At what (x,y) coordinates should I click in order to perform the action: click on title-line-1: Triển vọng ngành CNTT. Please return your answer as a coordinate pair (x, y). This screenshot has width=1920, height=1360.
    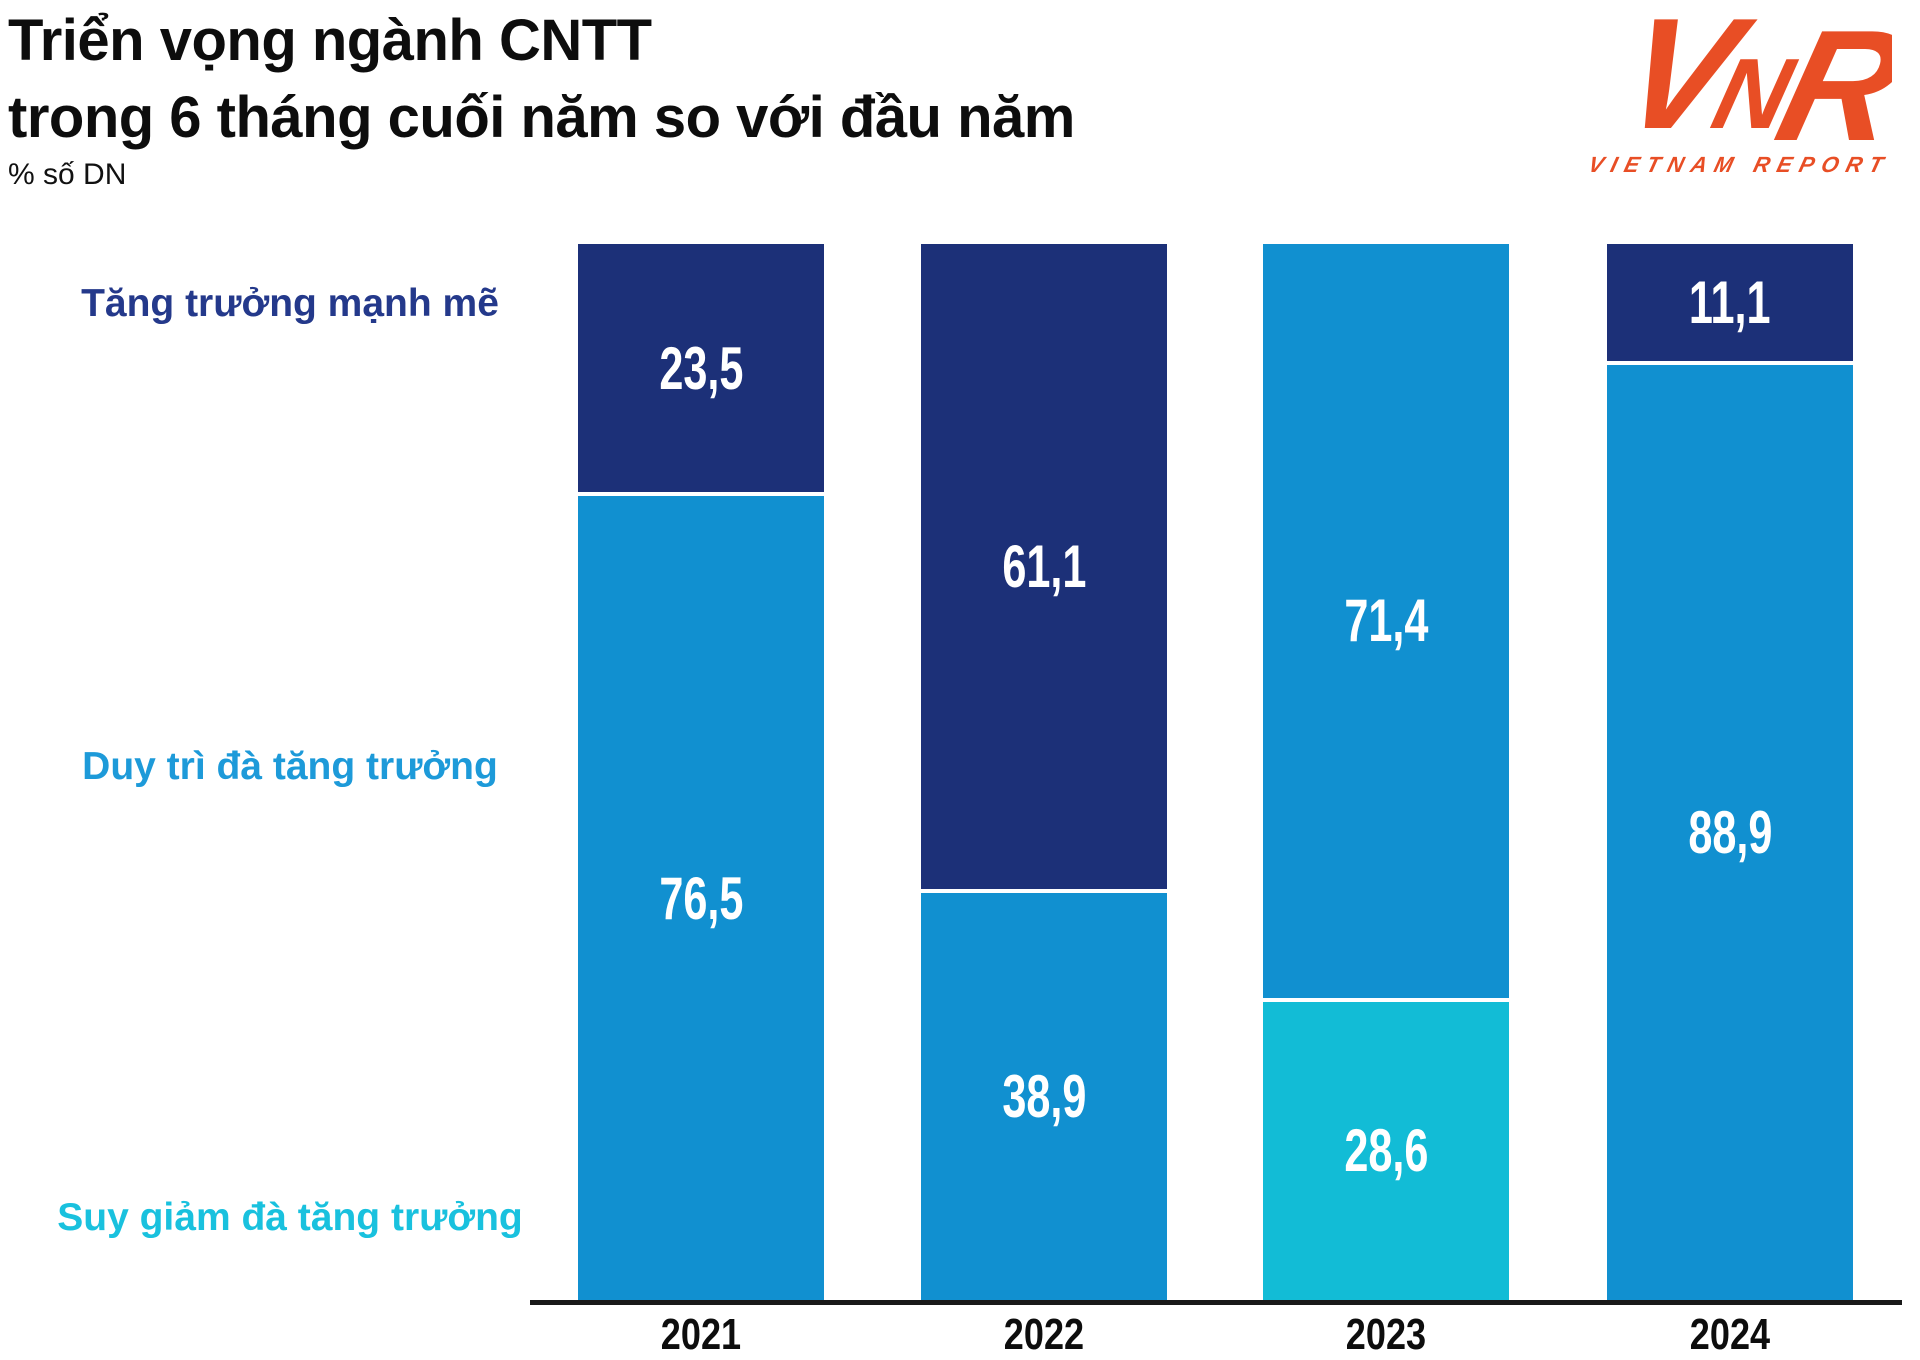
    Looking at the image, I should click on (330, 40).